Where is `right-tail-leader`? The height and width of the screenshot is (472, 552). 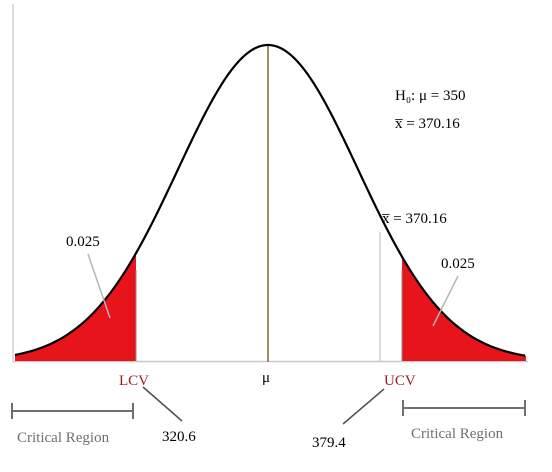 right-tail-leader is located at coordinates (445, 301).